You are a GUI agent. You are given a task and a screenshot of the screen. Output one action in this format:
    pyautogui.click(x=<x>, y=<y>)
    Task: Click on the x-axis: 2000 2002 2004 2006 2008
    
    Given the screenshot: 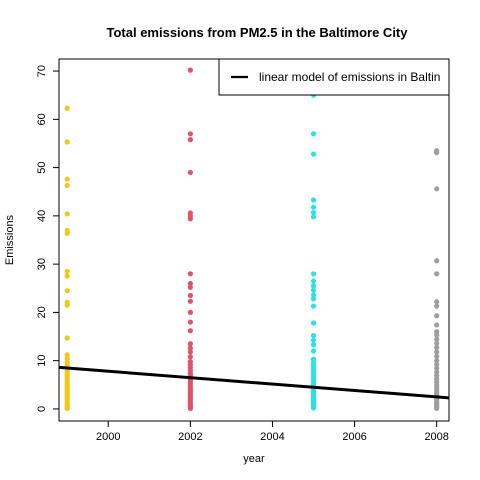 What is the action you would take?
    pyautogui.click(x=272, y=431)
    